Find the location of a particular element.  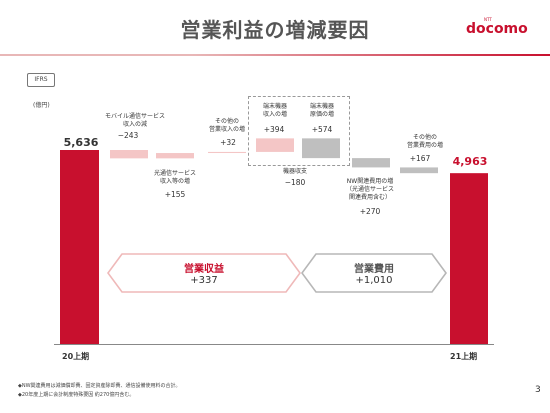

step-value-other-expense: +167 is located at coordinates (420, 158).